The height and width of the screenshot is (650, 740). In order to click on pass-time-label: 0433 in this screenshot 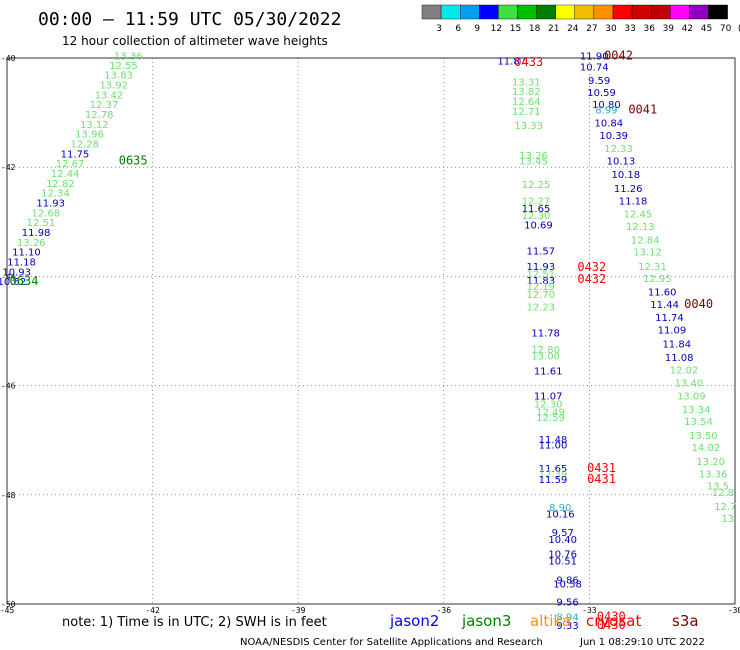, I will do `click(528, 62)`.